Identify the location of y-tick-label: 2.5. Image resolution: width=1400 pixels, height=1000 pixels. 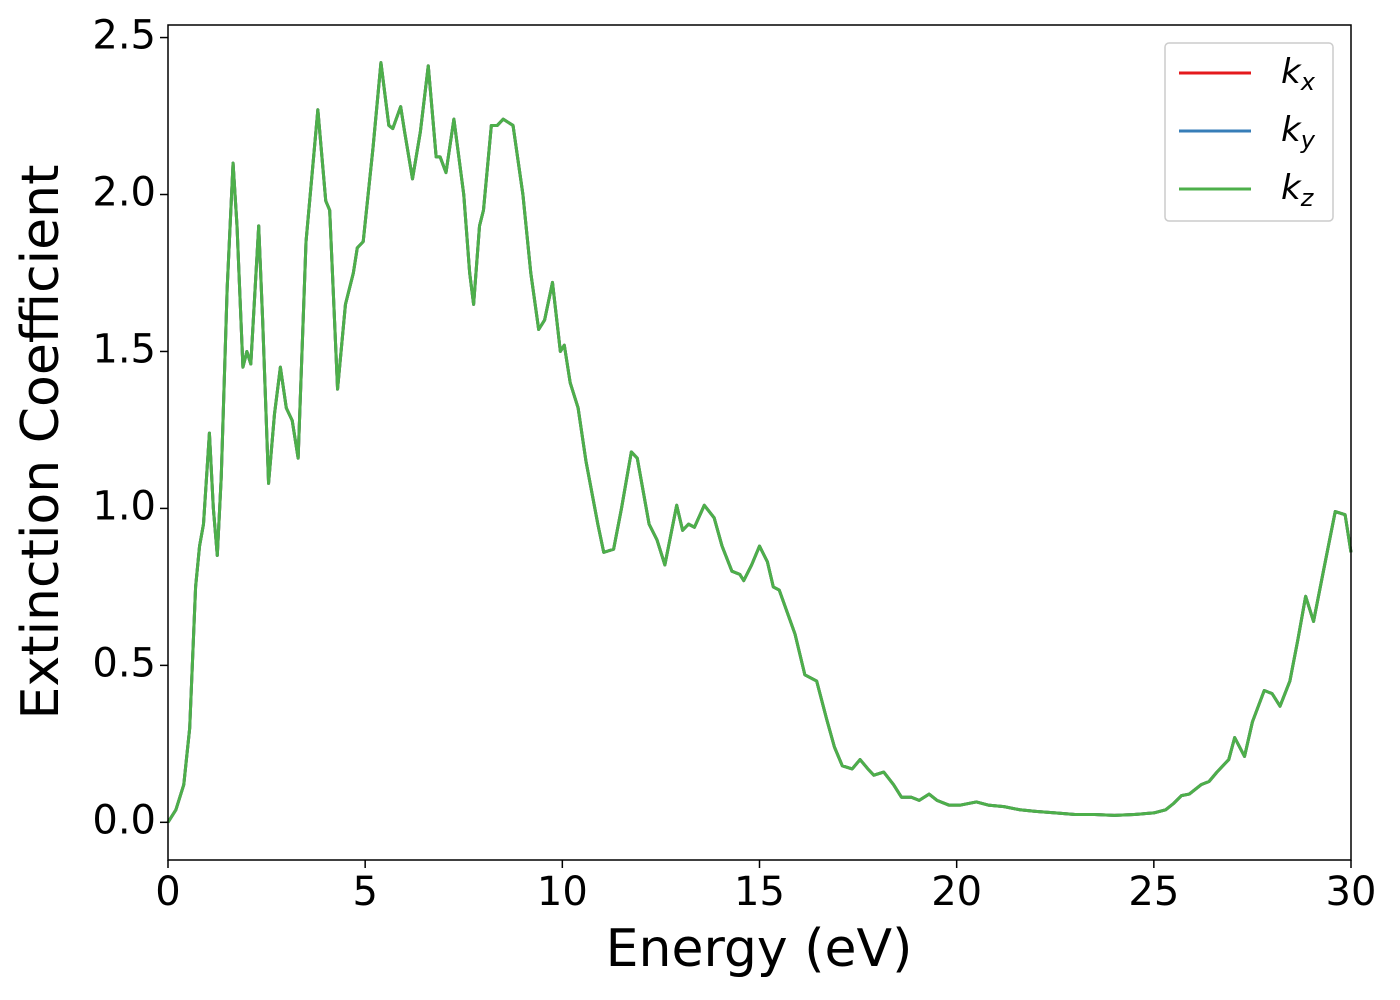
(124, 36).